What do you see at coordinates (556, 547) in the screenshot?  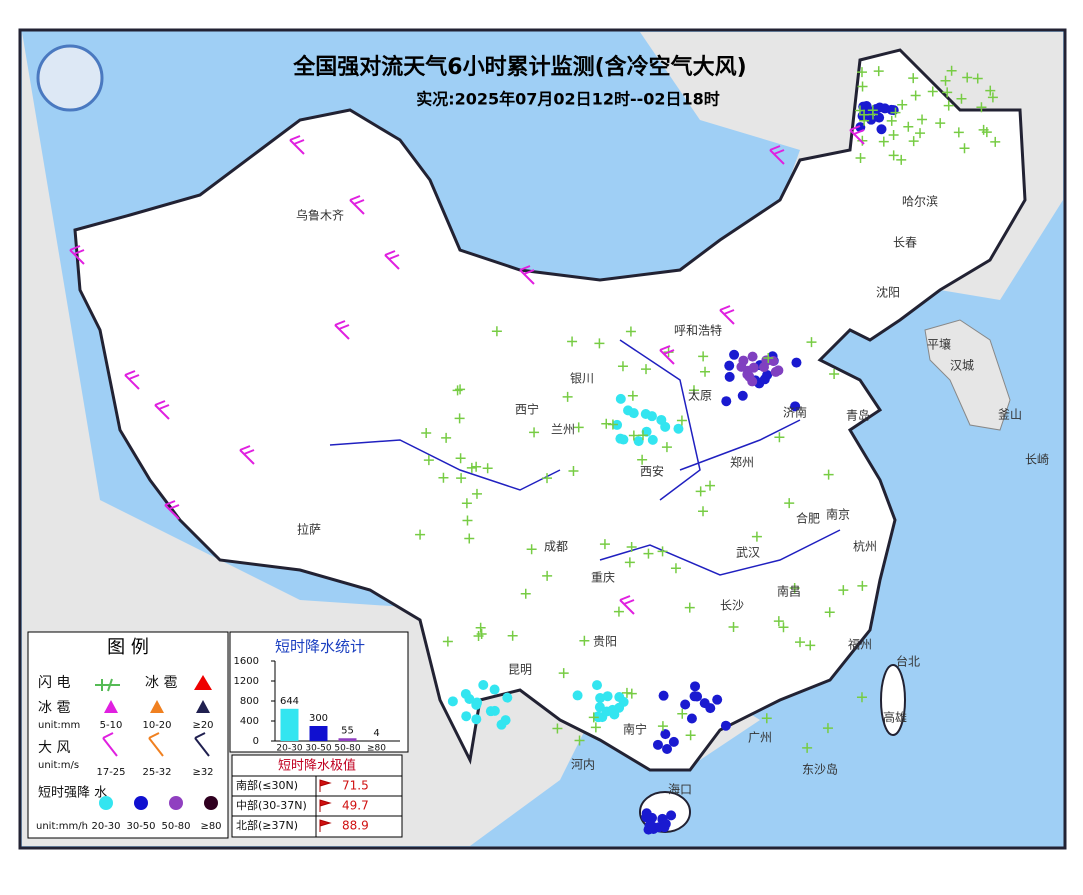 I see `city-label: 成都` at bounding box center [556, 547].